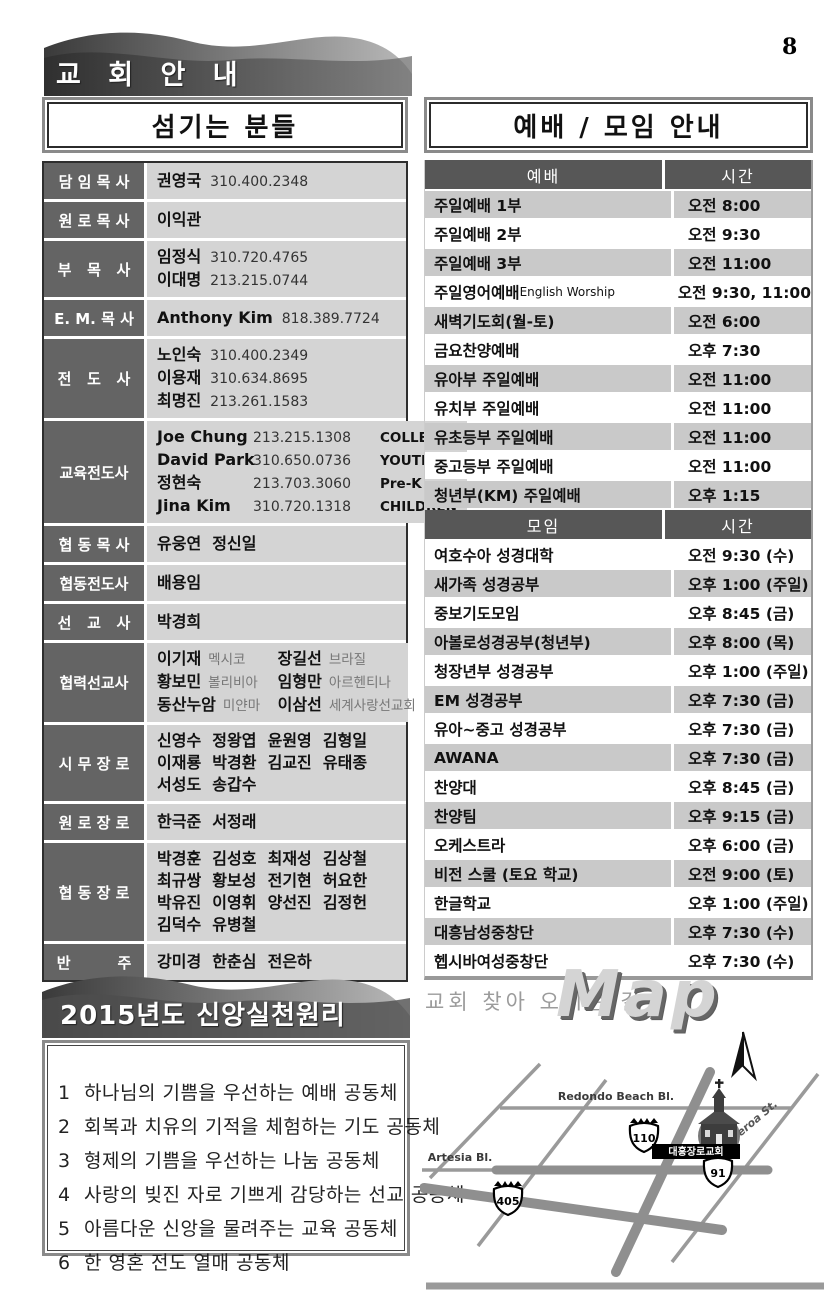  What do you see at coordinates (618, 931) in the screenshot?
I see `meeting-row: 대흥남성중창단 오후 7:30 (수)` at bounding box center [618, 931].